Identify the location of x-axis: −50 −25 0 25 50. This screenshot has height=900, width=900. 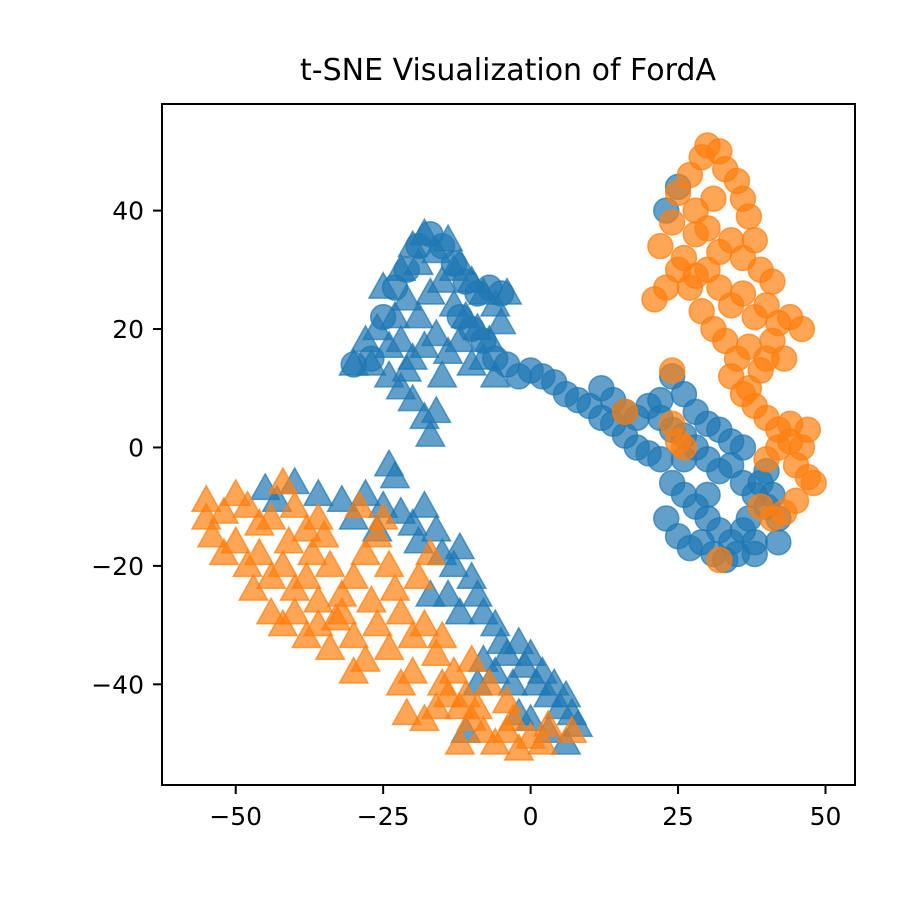
(525, 808).